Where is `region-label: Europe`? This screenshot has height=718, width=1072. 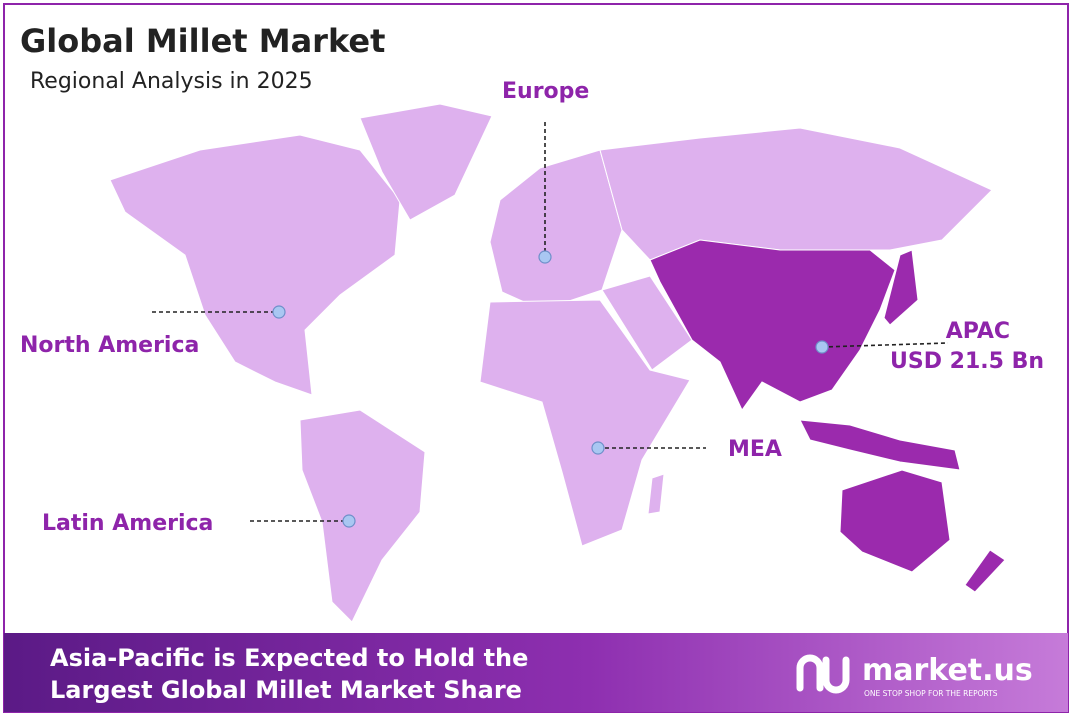 region-label: Europe is located at coordinates (545, 91).